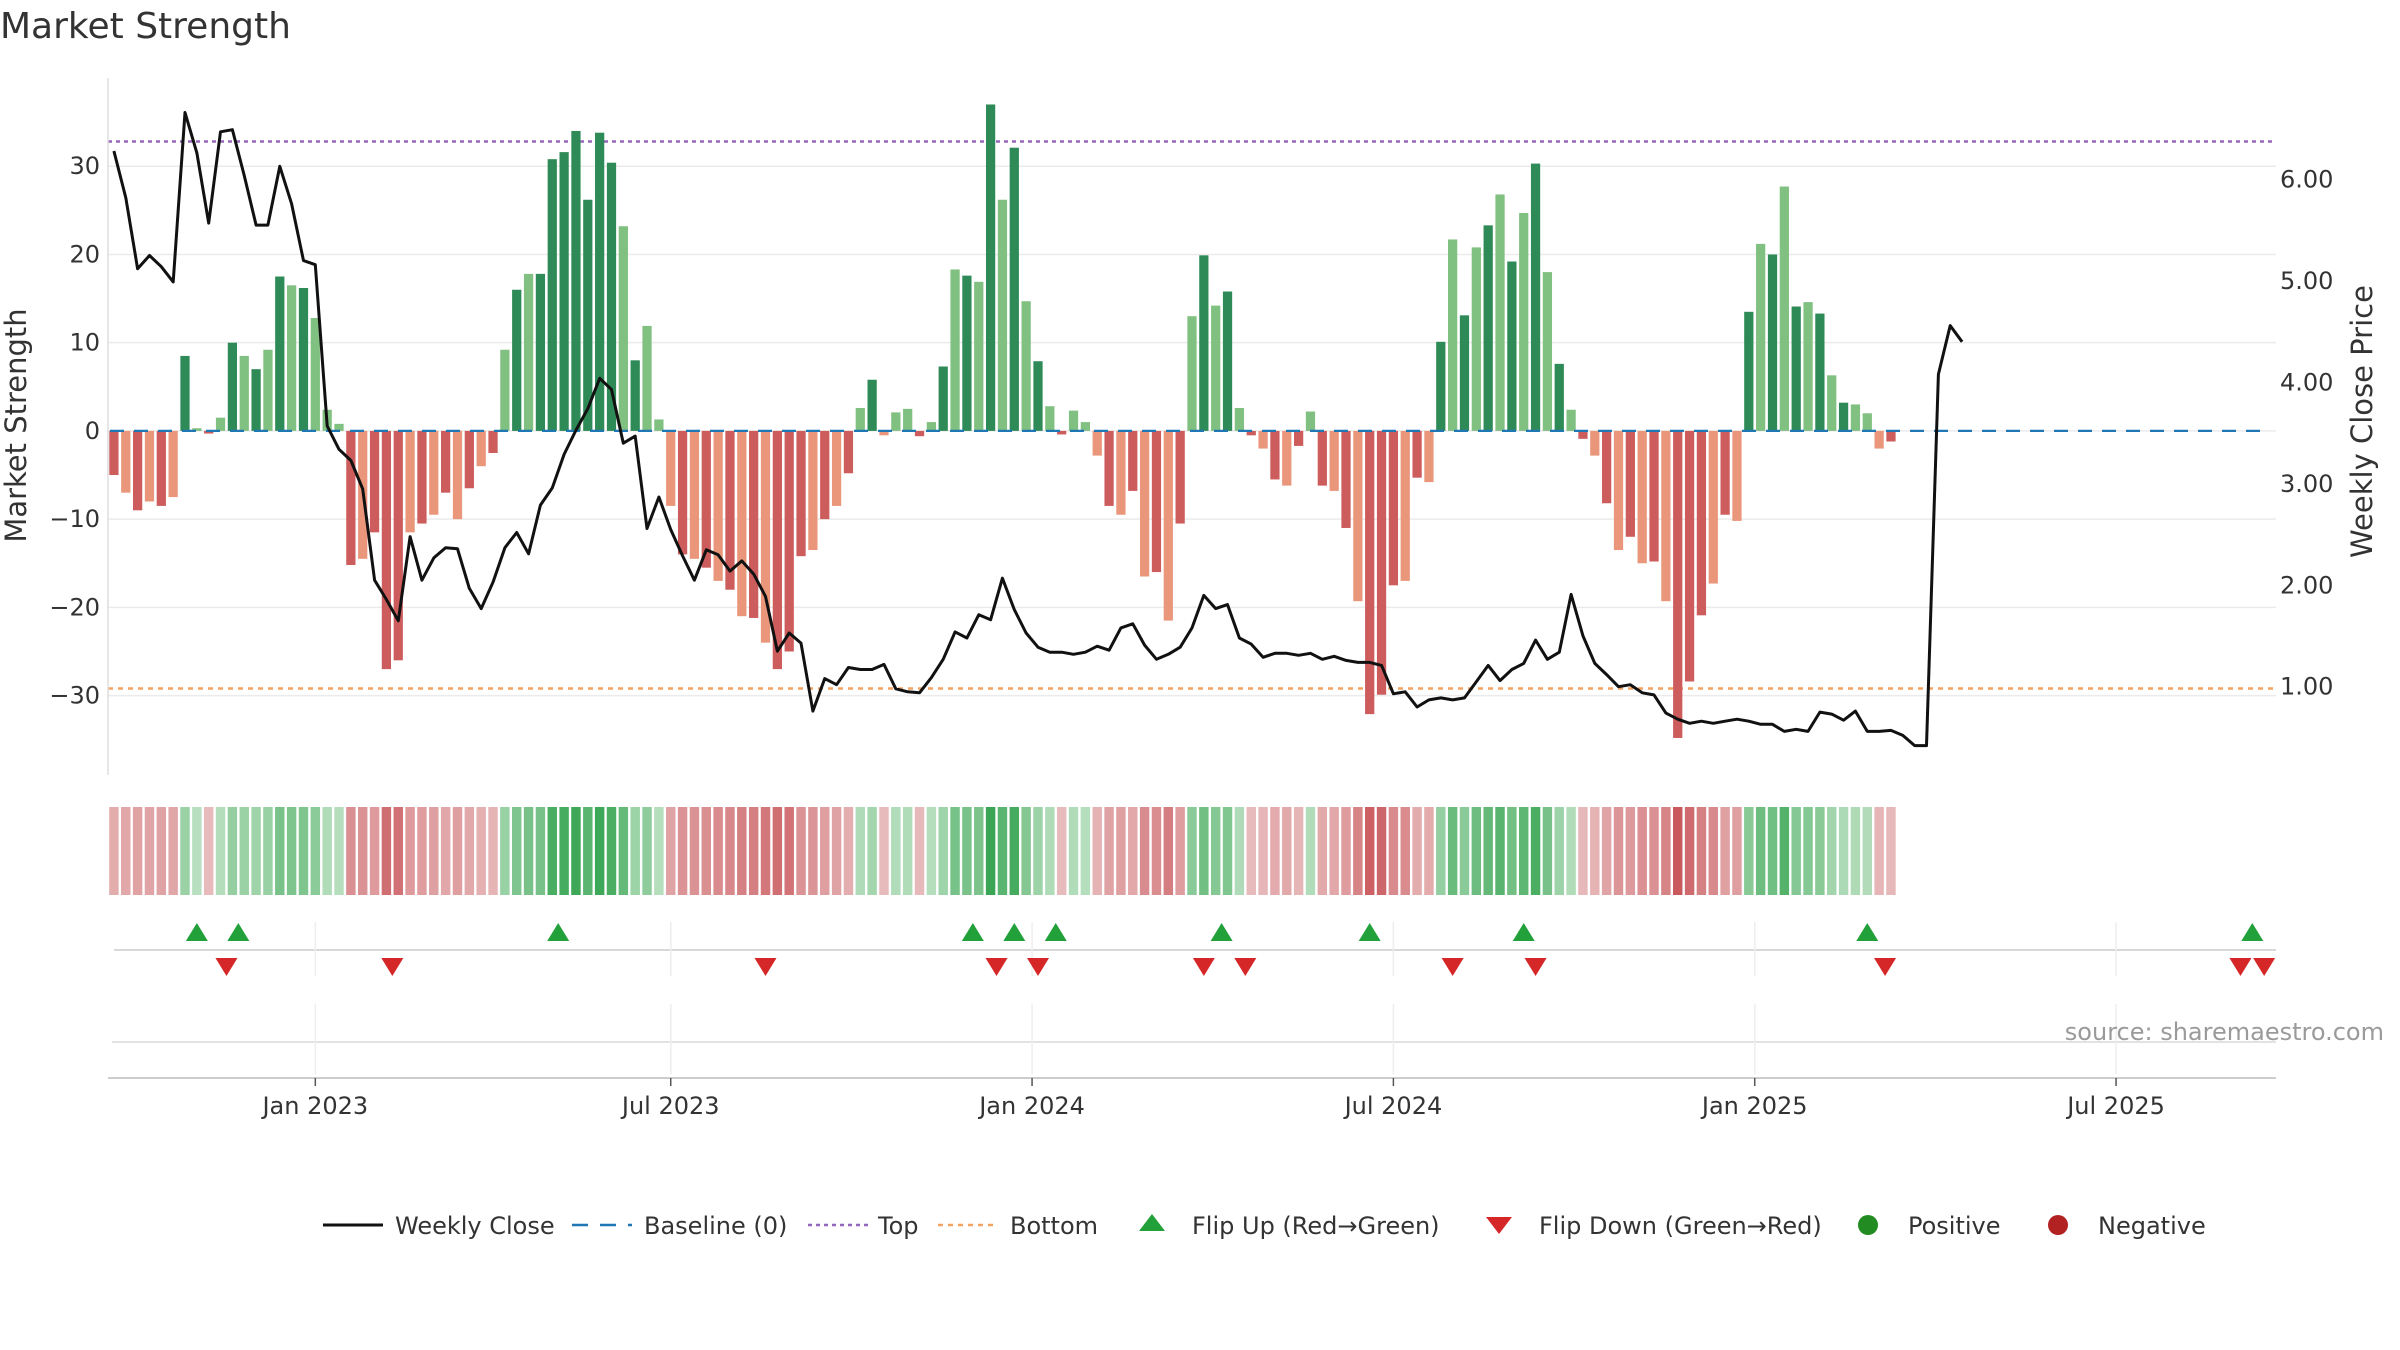 Image resolution: width=2400 pixels, height=1350 pixels. Describe the element at coordinates (1654, 1226) in the screenshot. I see `legend-item: Flip Down (Green→Red)` at that location.